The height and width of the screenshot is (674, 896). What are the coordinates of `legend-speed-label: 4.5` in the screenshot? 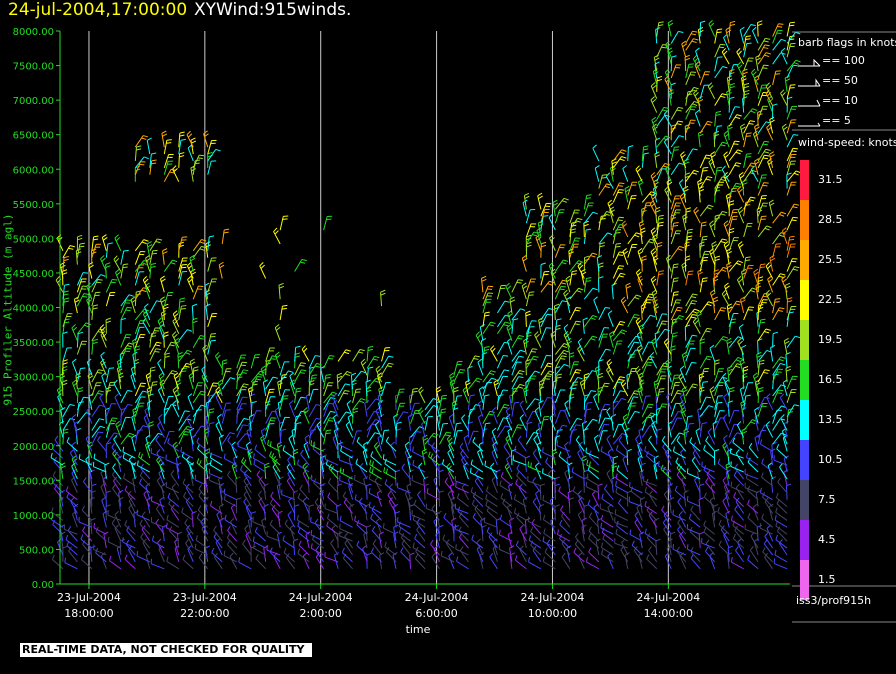 It's located at (827, 539).